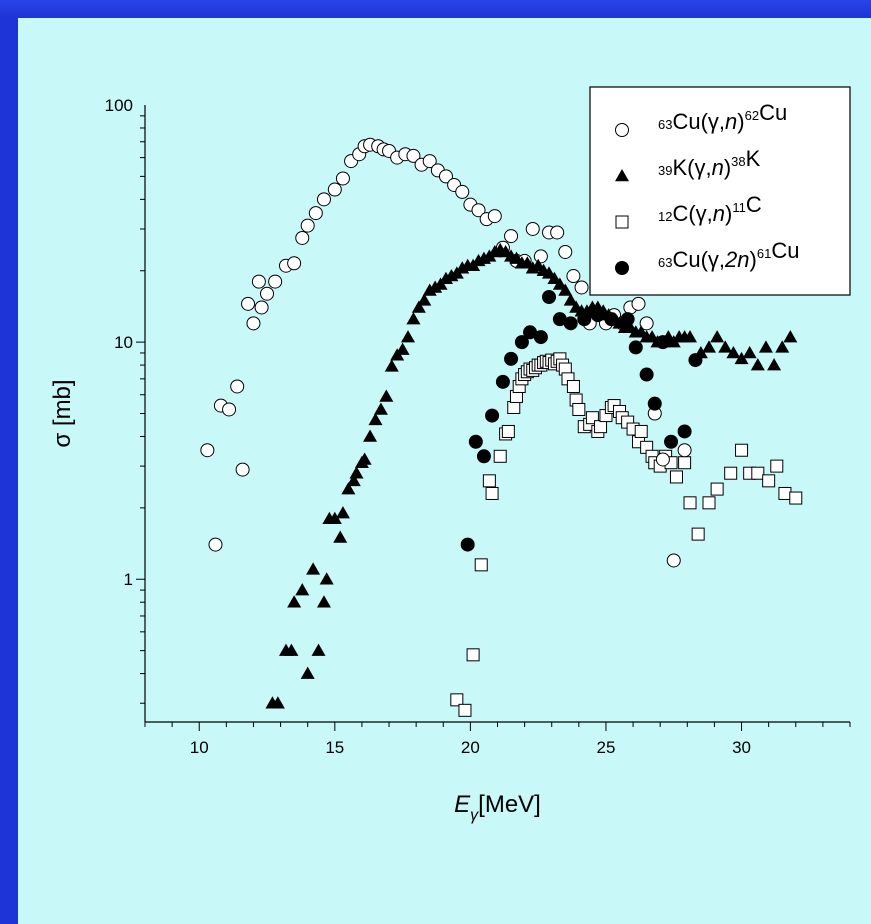  I want to click on x-tick-label: 15, so click(334, 747).